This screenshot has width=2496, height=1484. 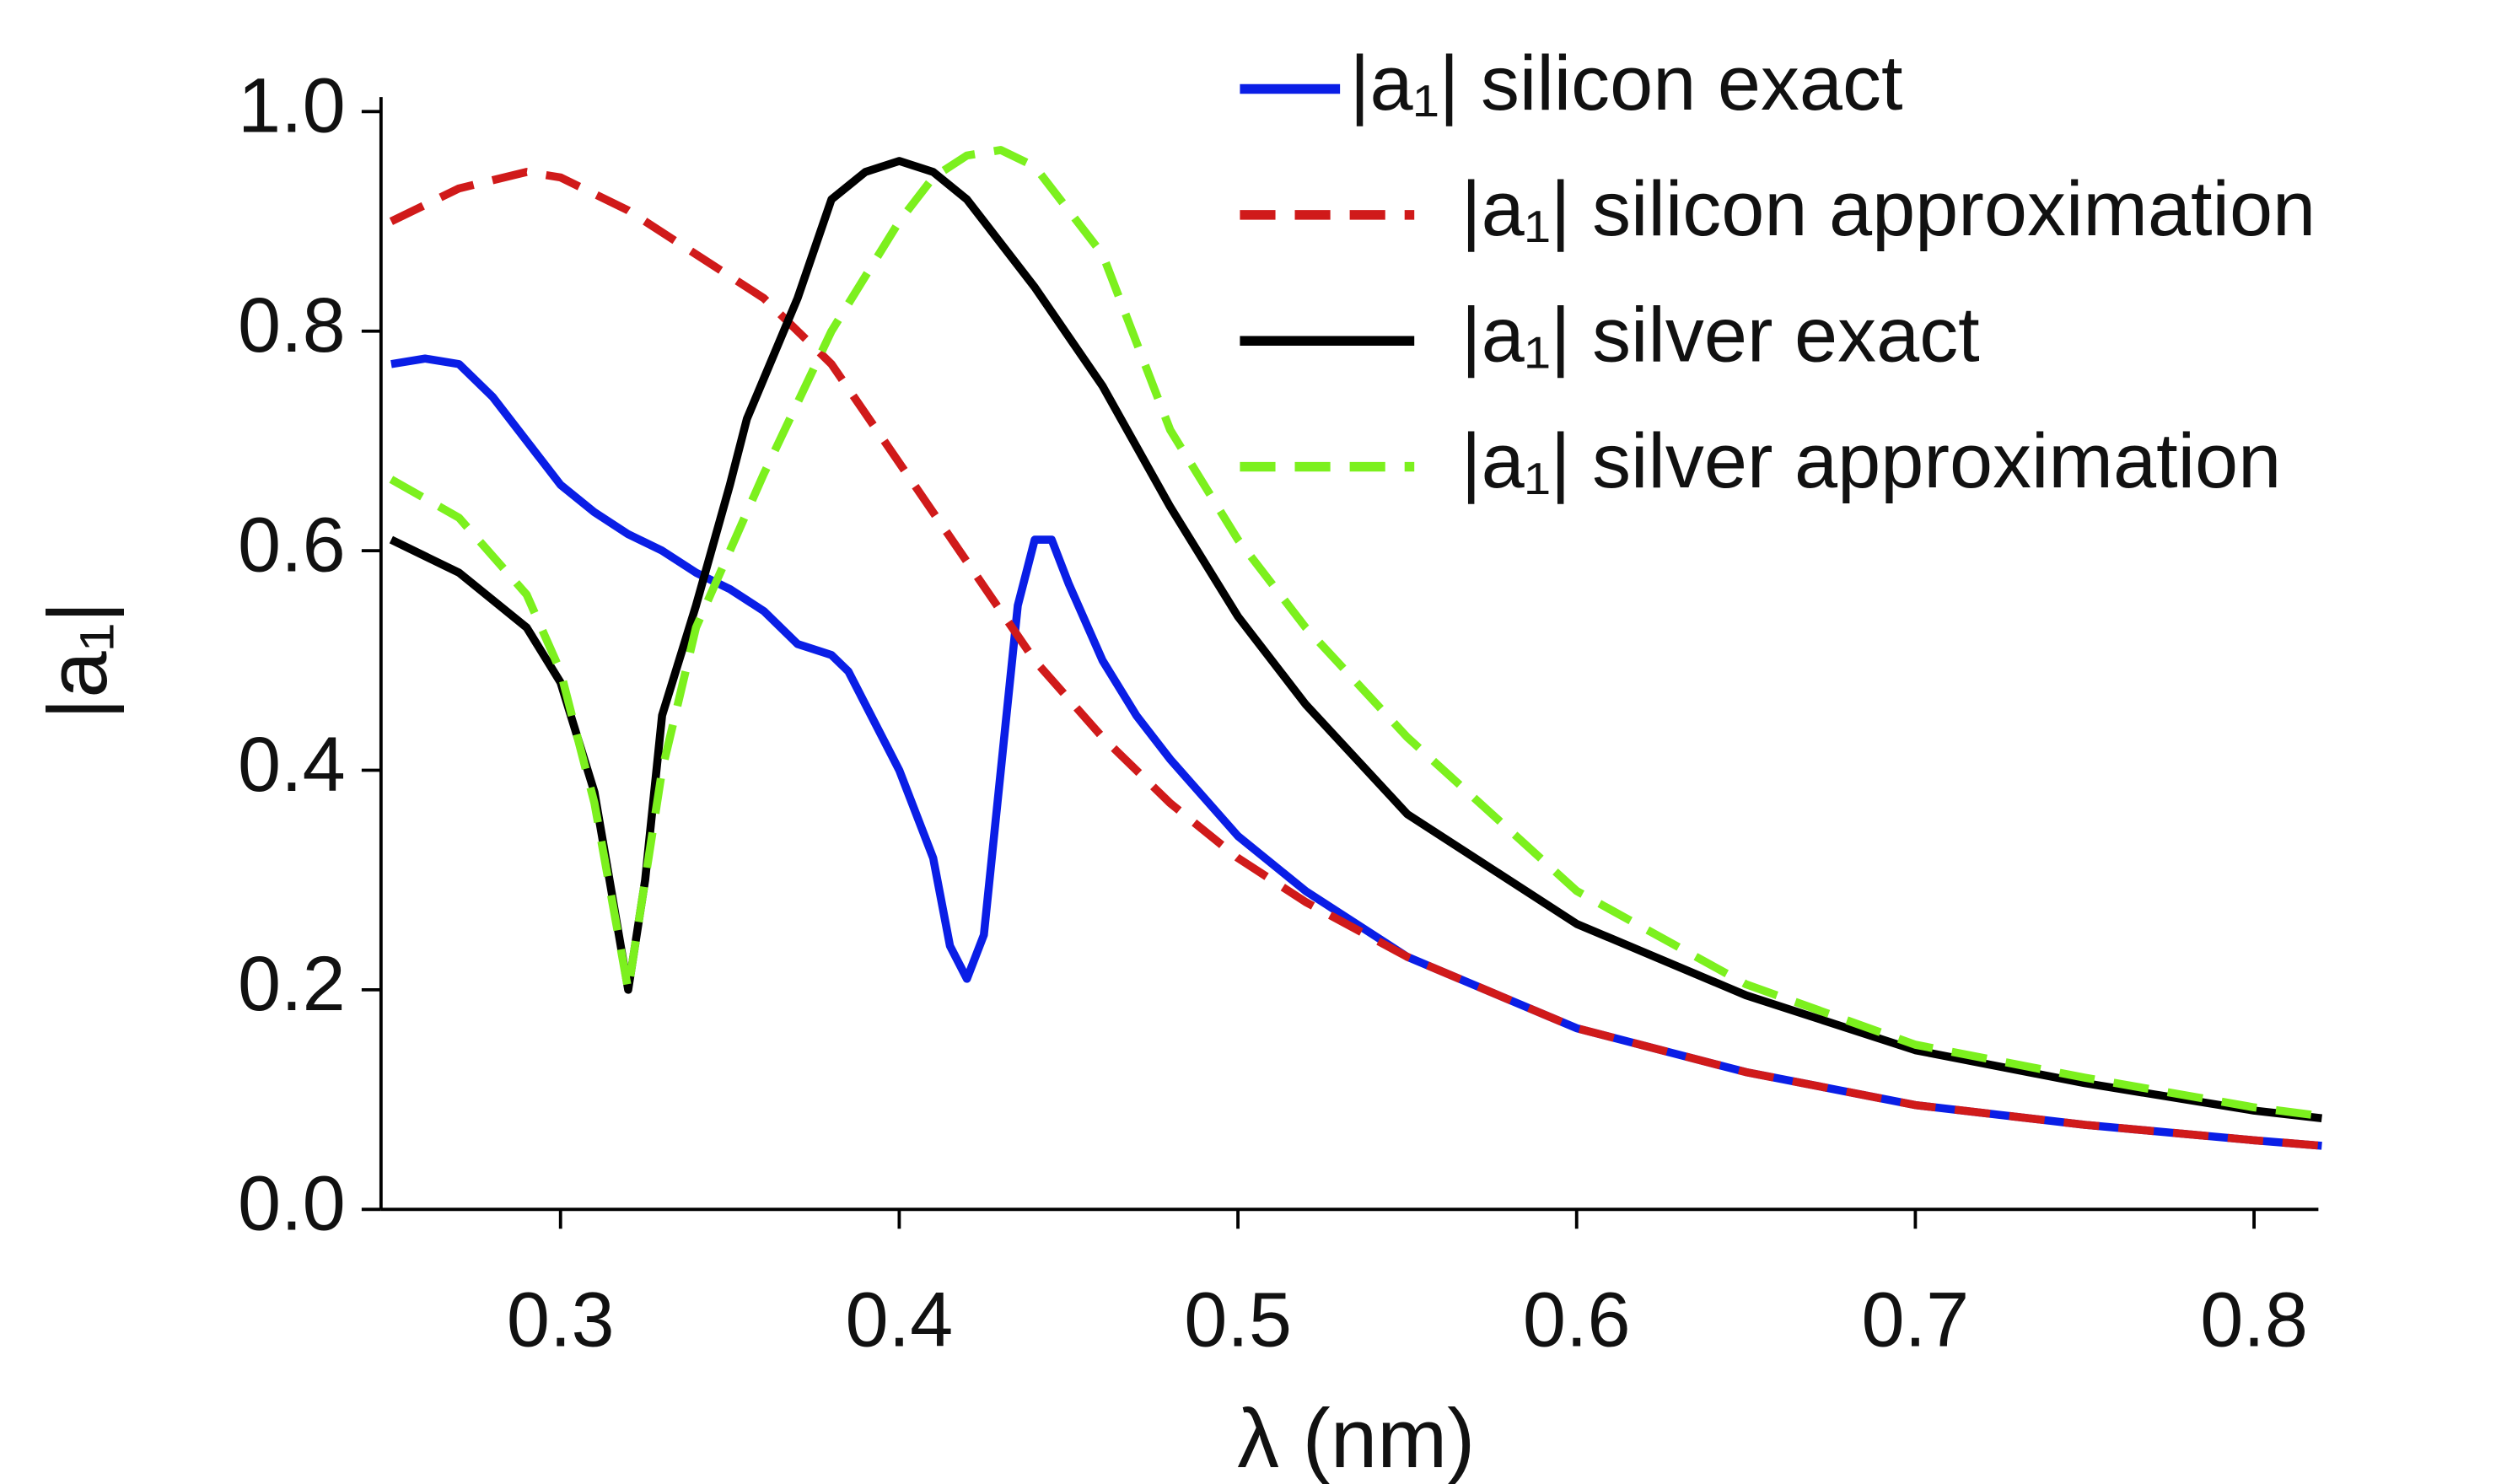 I want to click on y-tick-label: 0.8, so click(x=292, y=325).